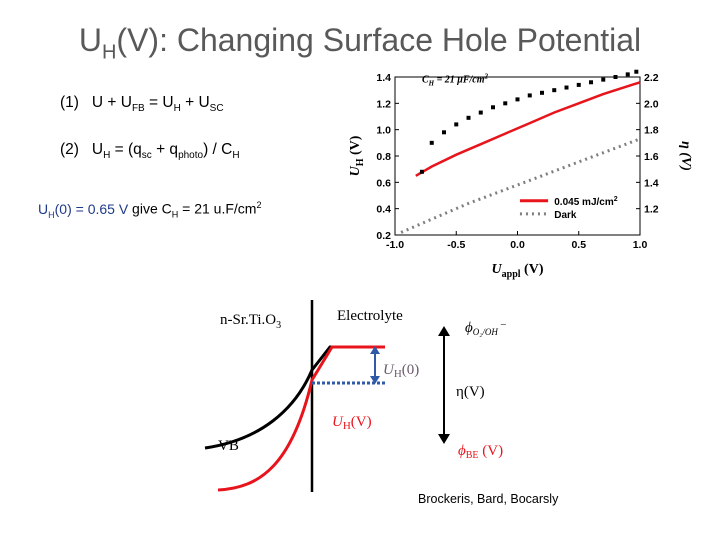 The image size is (720, 540). Describe the element at coordinates (640, 245) in the screenshot. I see `x-tick-label: 1.0` at that location.